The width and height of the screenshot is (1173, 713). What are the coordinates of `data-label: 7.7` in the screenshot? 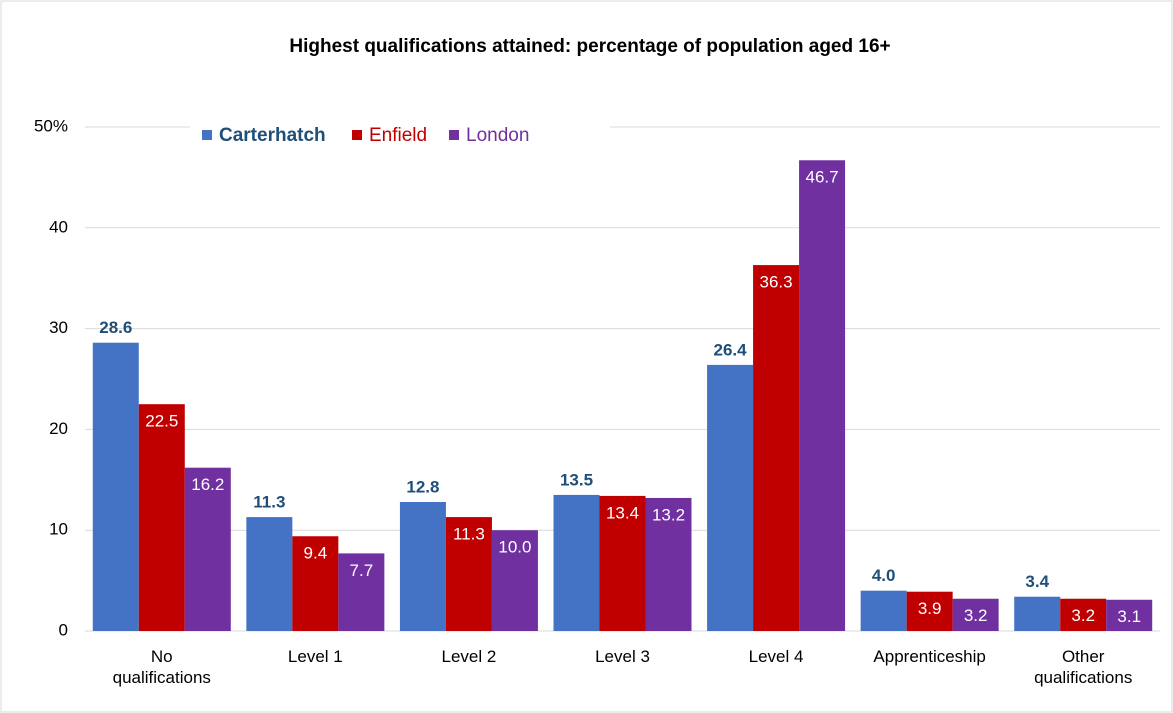 It's located at (362, 570).